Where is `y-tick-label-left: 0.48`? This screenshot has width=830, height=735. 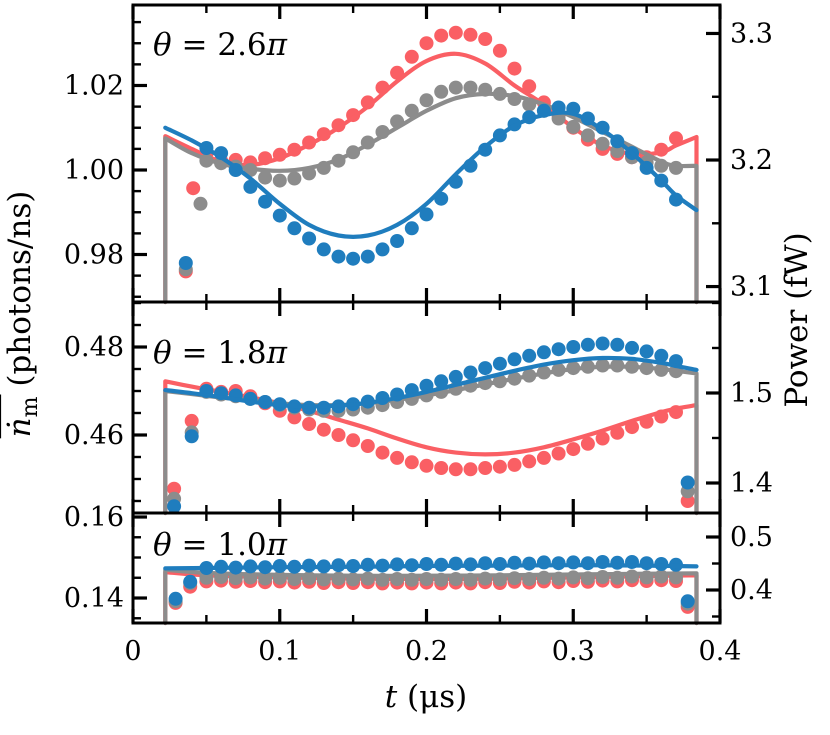 y-tick-label-left: 0.48 is located at coordinates (94, 347).